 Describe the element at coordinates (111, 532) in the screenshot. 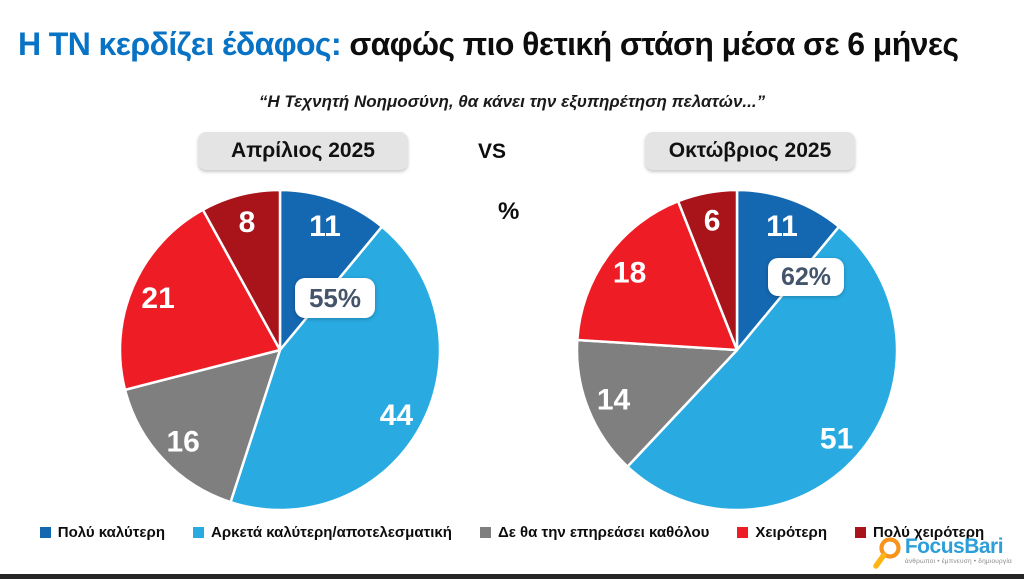

I see `legend-label: Πολύ καλύτερη` at that location.